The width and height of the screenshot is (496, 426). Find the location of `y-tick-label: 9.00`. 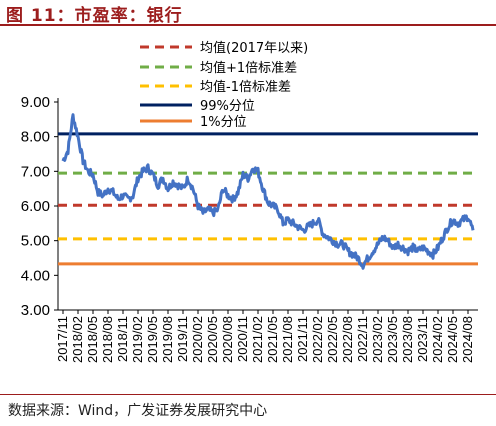

y-tick-label: 9.00 is located at coordinates (35, 102).